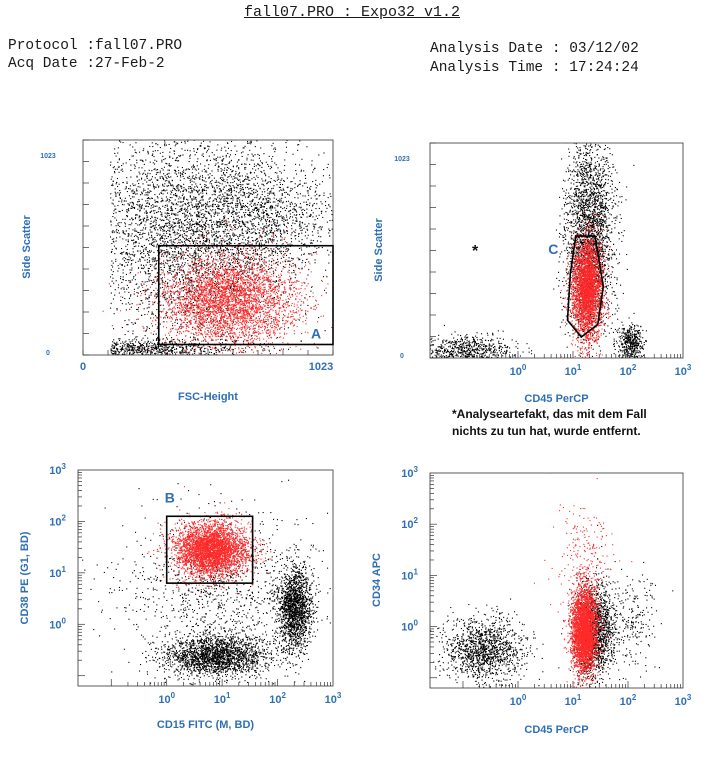 The width and height of the screenshot is (727, 759). What do you see at coordinates (549, 431) in the screenshot?
I see `footnote-line-2: nichts zu tun hat, wurde entfernt.` at bounding box center [549, 431].